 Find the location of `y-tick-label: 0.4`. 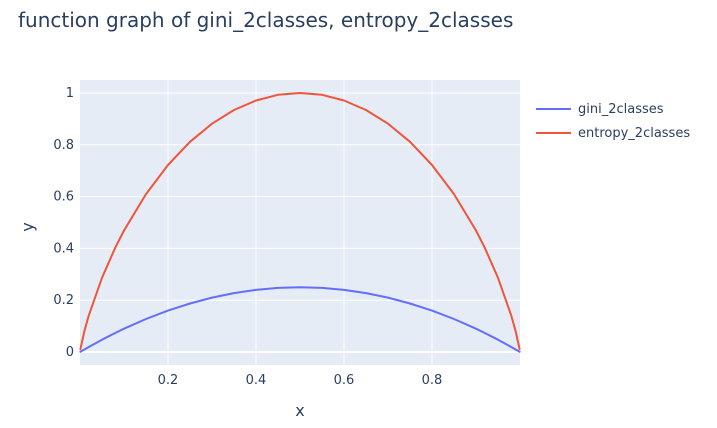

y-tick-label: 0.4 is located at coordinates (63, 248).